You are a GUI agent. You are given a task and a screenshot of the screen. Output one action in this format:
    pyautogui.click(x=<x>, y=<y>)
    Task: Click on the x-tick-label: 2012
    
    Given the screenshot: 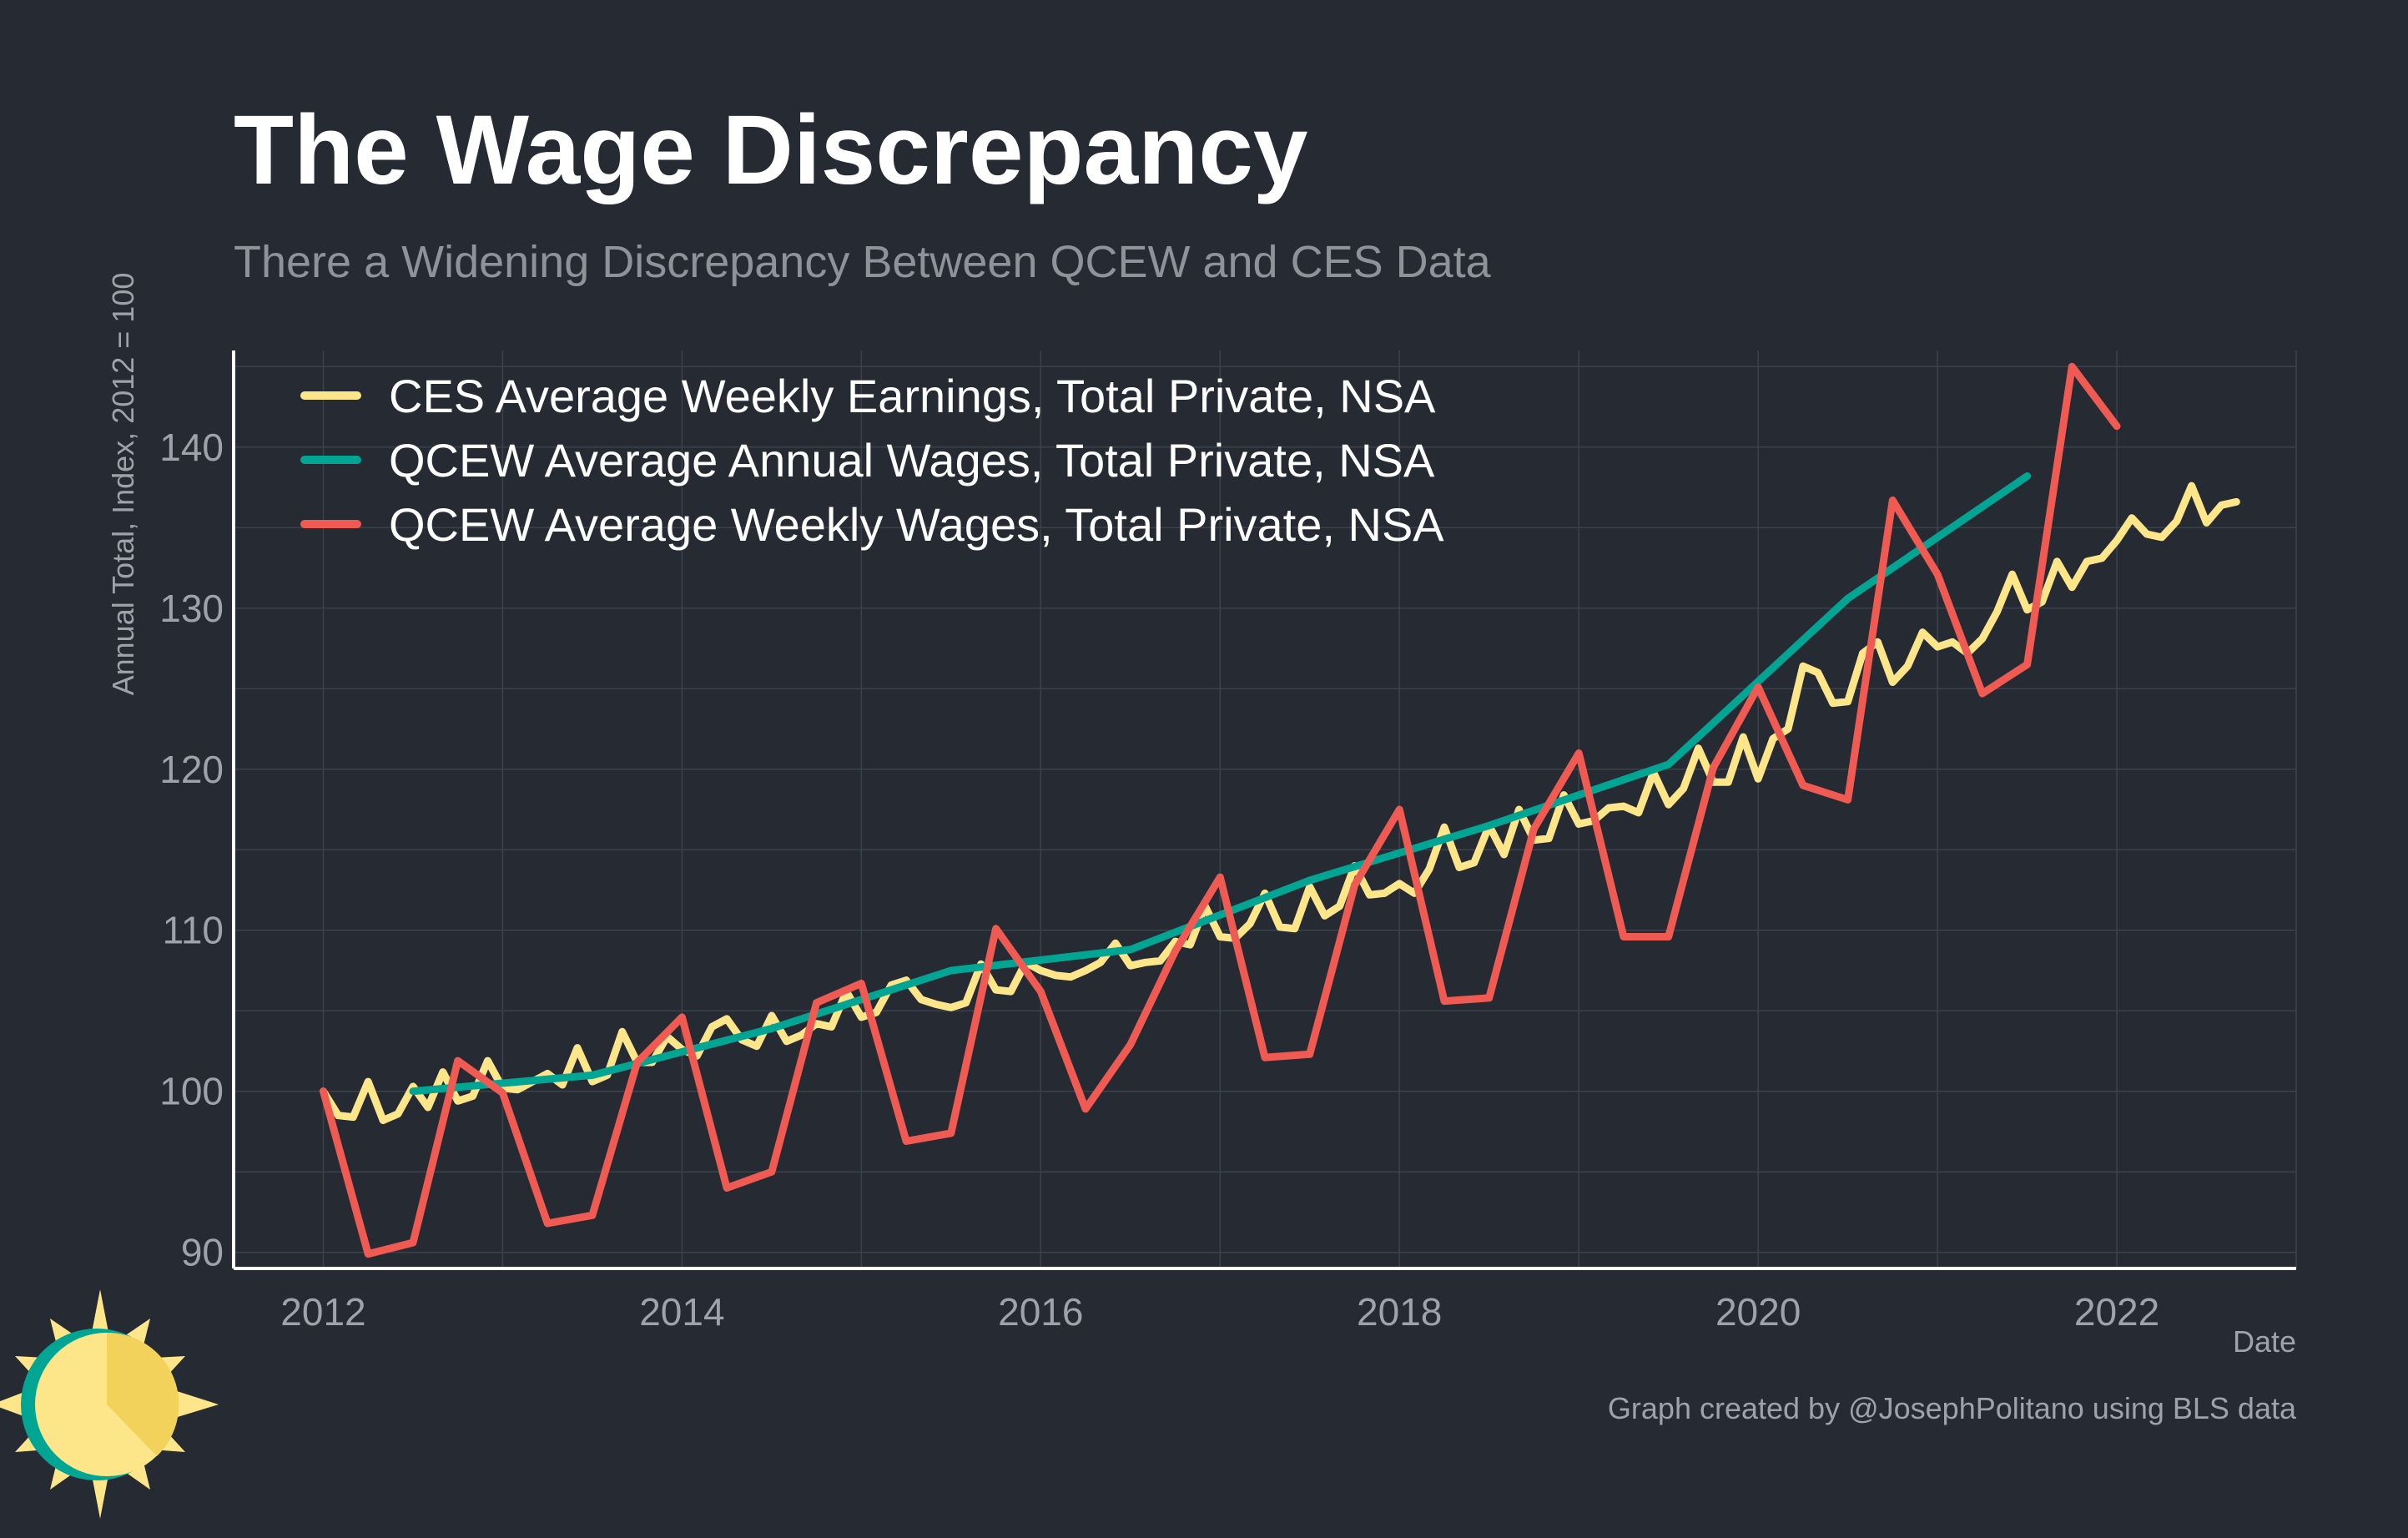 What is the action you would take?
    pyautogui.click(x=322, y=1312)
    